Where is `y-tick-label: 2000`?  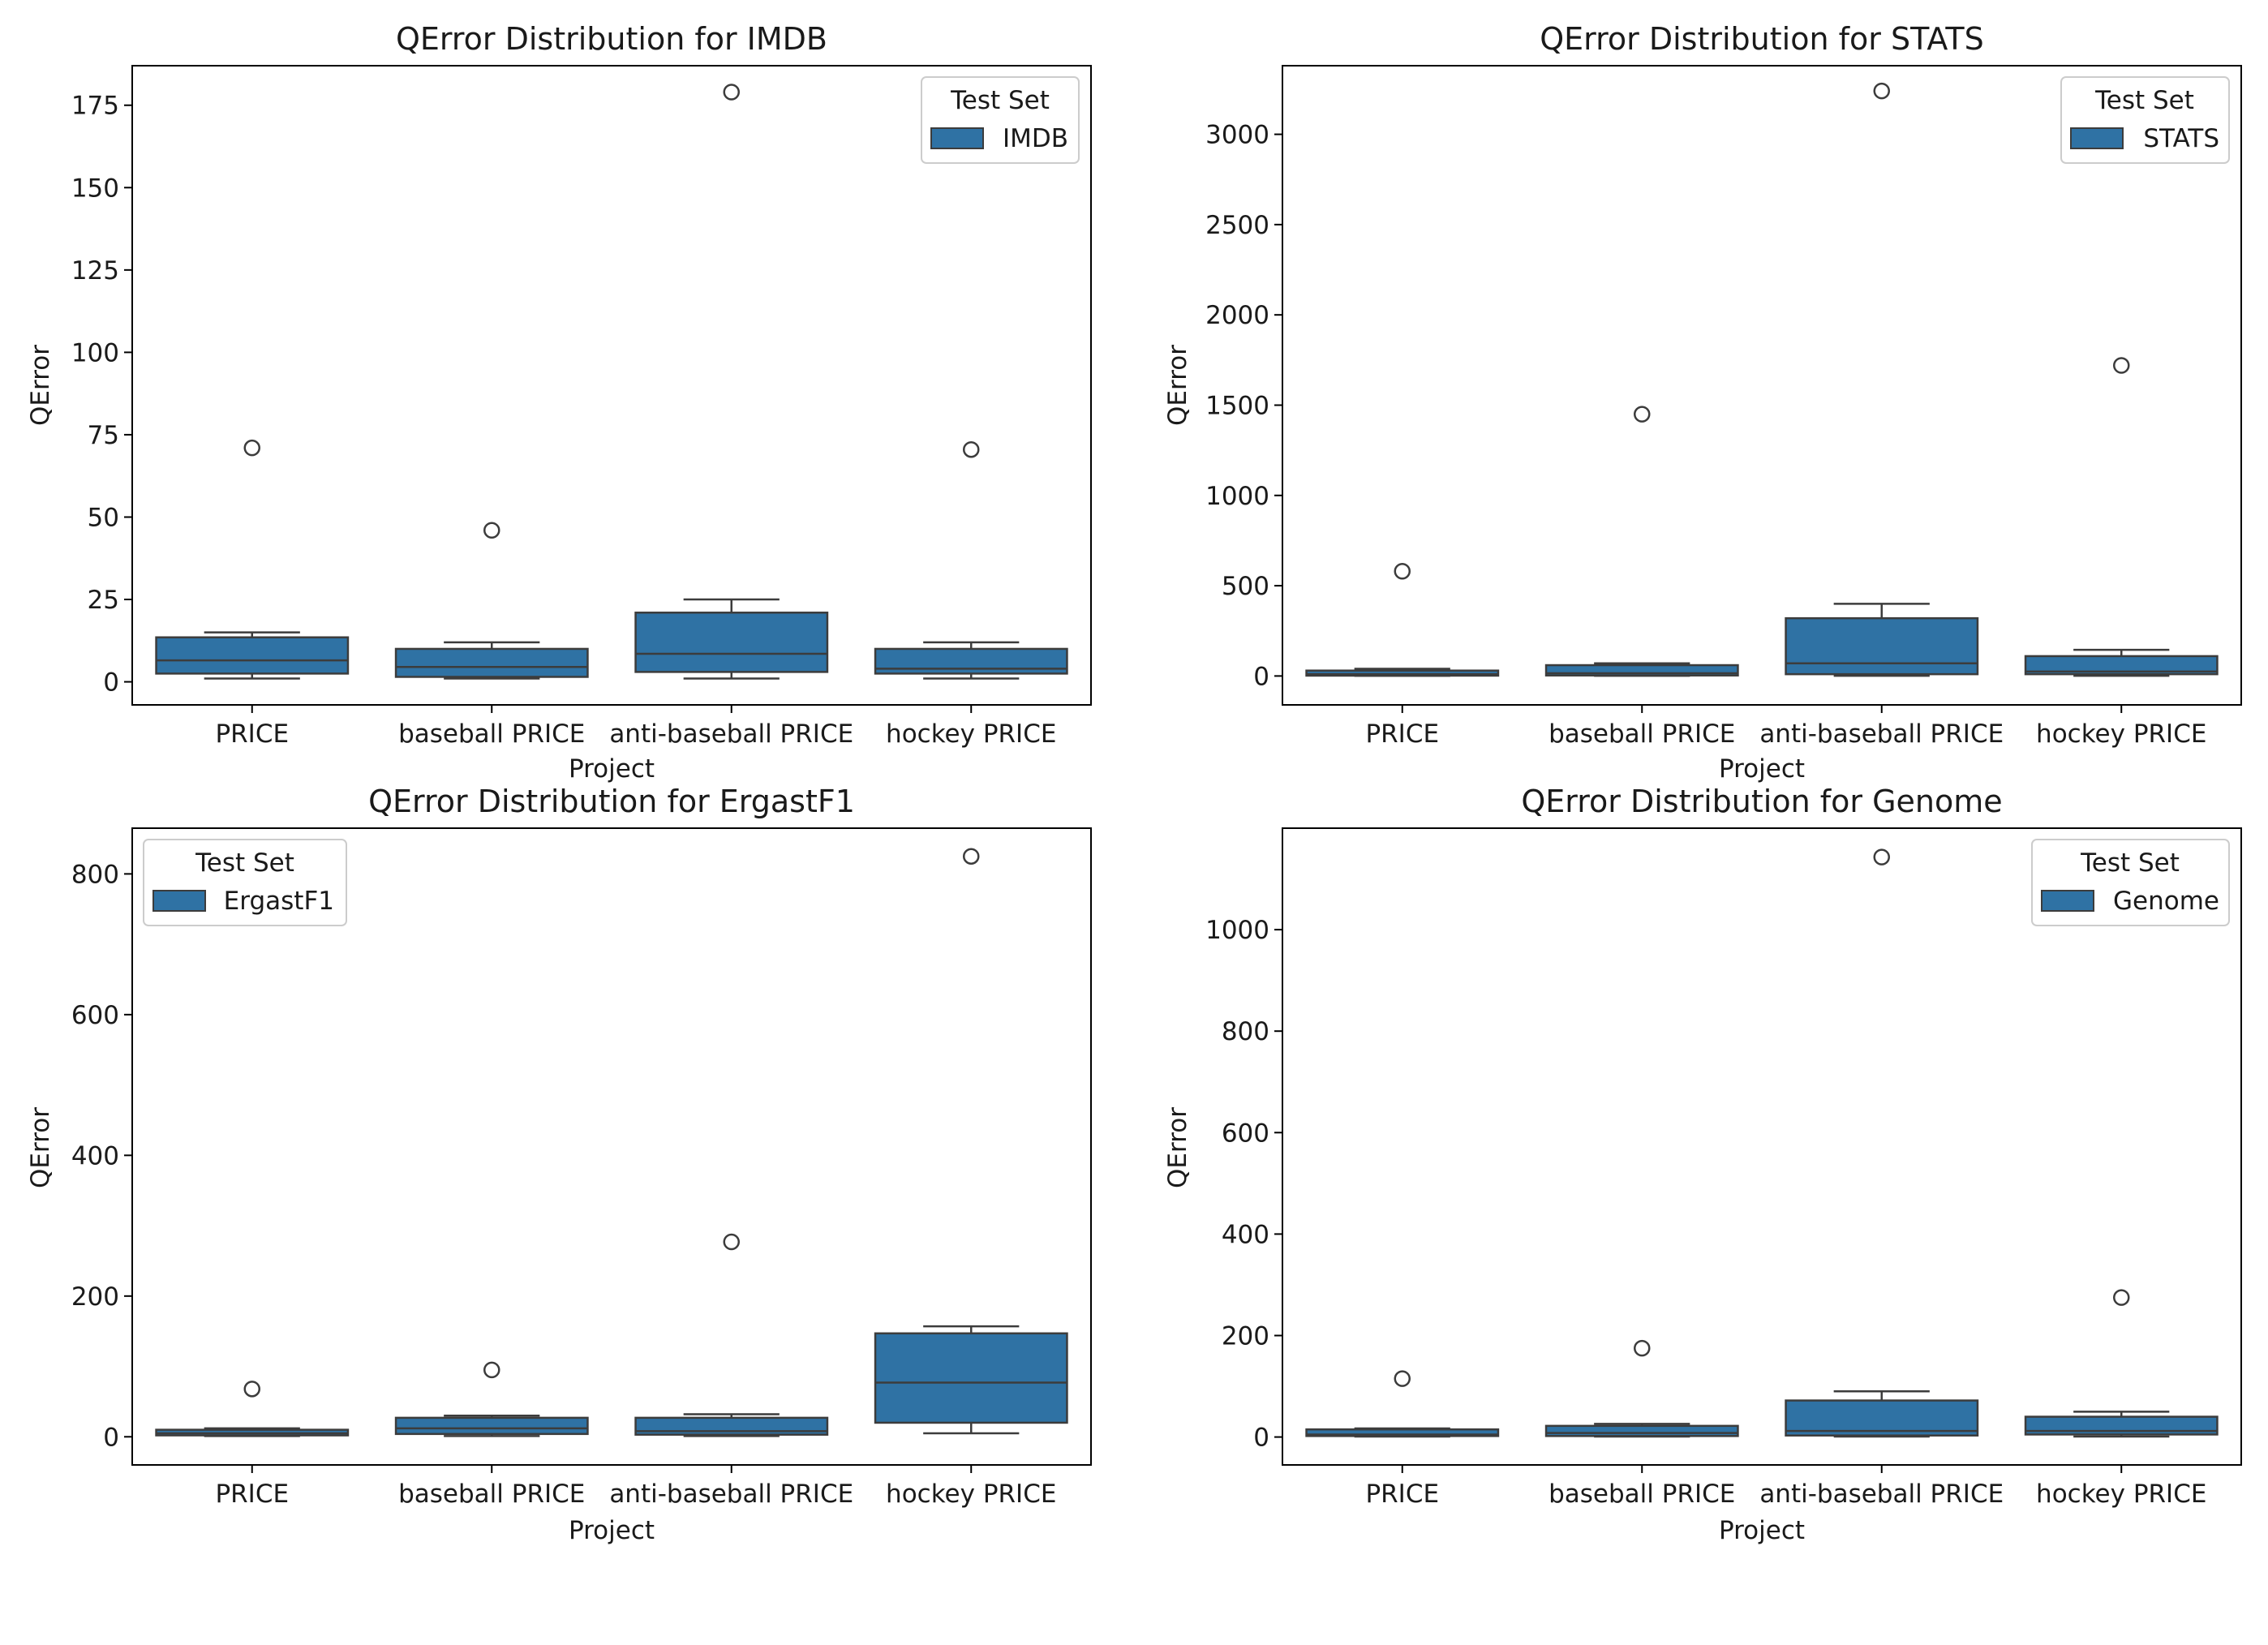 y-tick-label: 2000 is located at coordinates (1237, 315).